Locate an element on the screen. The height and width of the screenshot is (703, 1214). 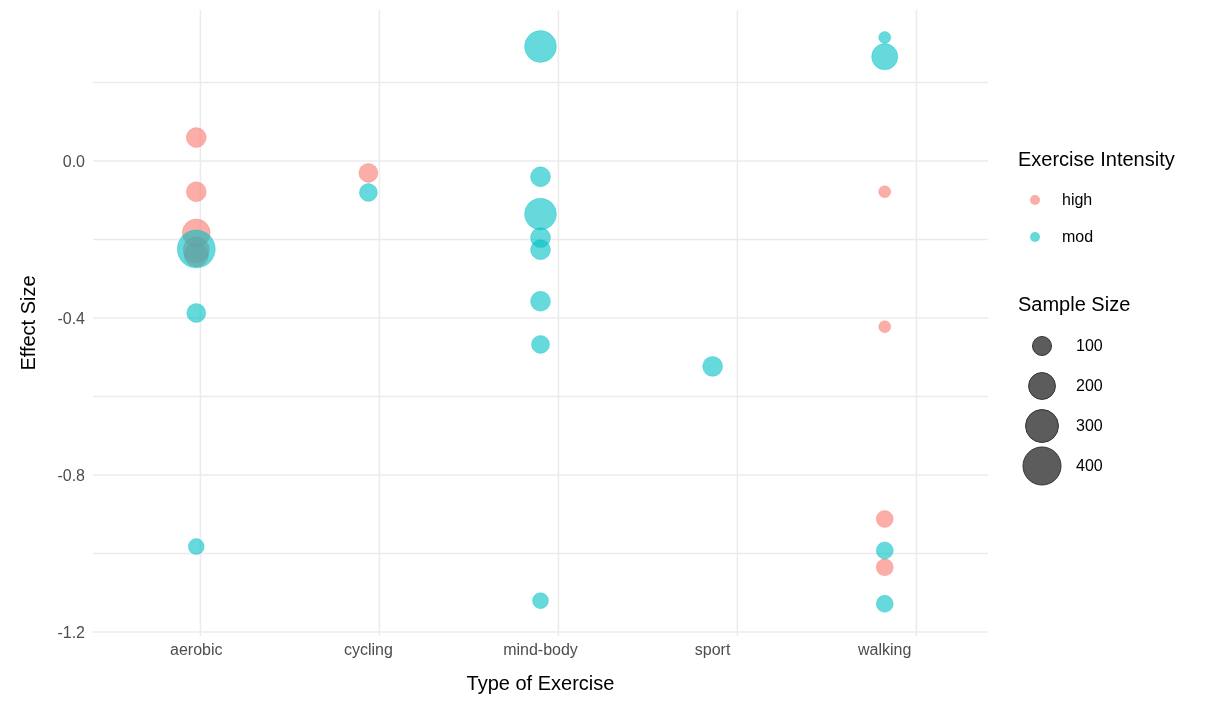
legend-label: 300 is located at coordinates (1089, 426).